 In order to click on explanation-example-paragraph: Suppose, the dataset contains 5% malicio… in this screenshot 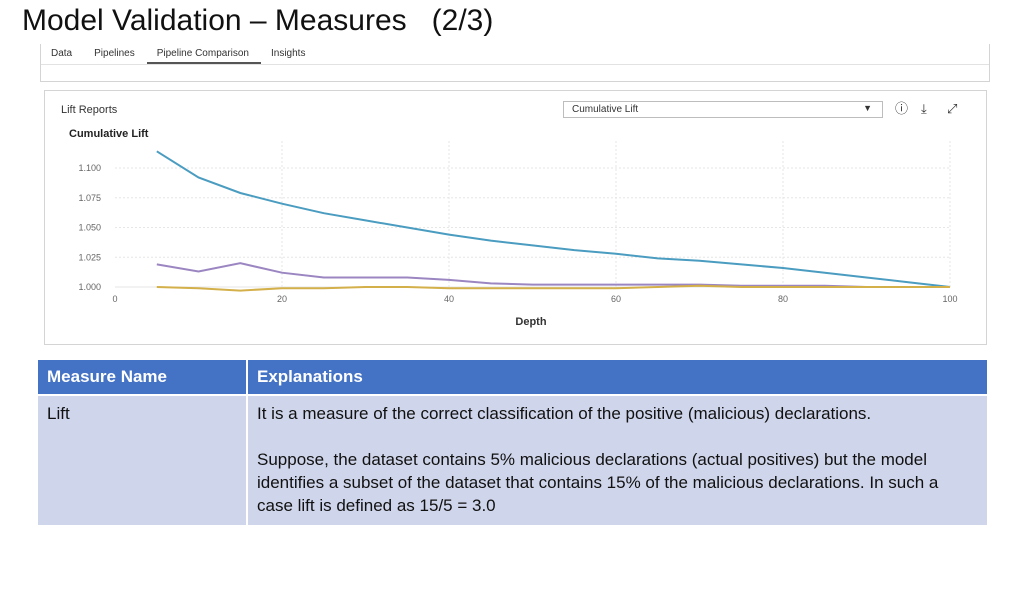, I will do `click(598, 482)`.